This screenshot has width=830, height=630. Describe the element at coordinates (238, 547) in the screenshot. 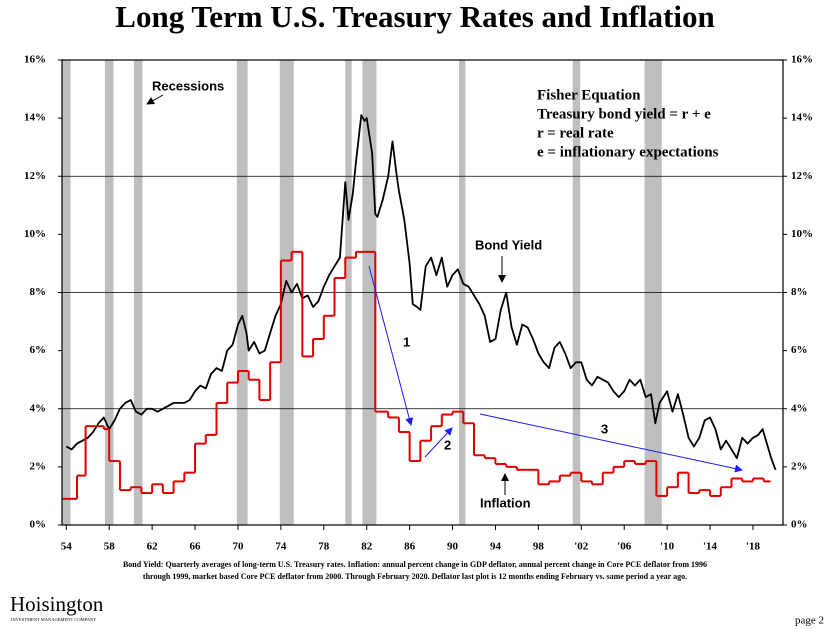

I see `x-tick-label: 70` at that location.